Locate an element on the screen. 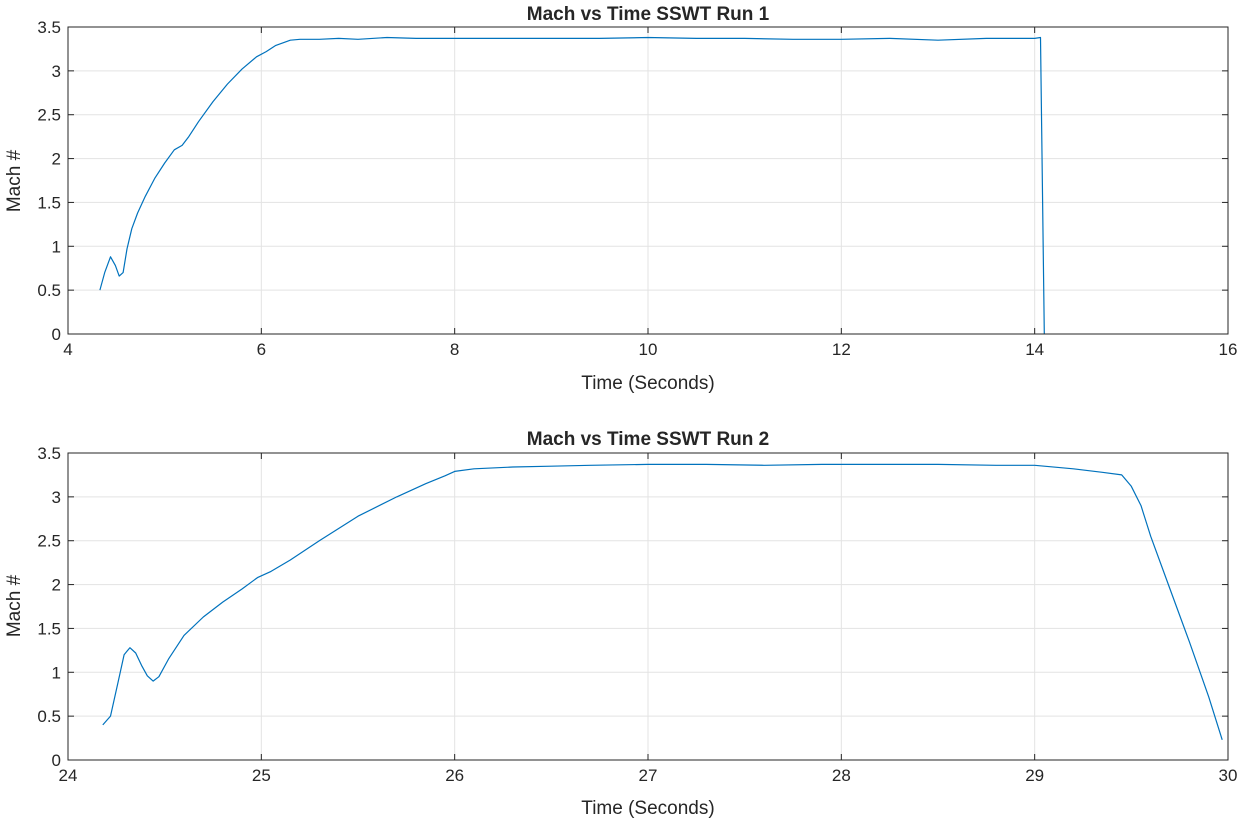 The image size is (1240, 822). x-tick-label: 29 is located at coordinates (1034, 775).